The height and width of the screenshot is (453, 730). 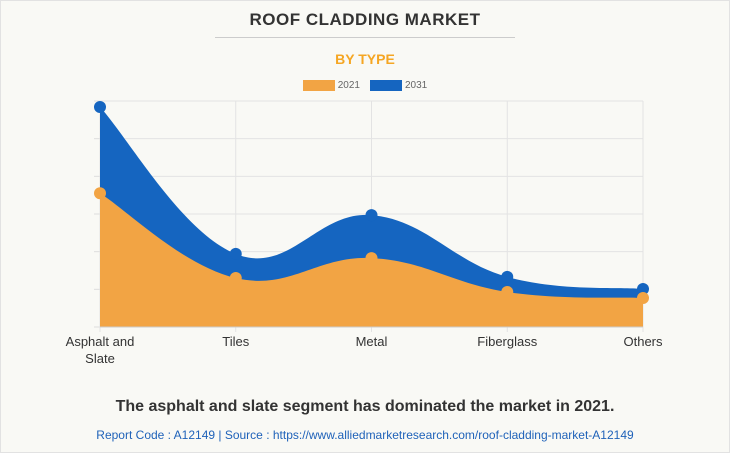 I want to click on title-divider, so click(x=365, y=37).